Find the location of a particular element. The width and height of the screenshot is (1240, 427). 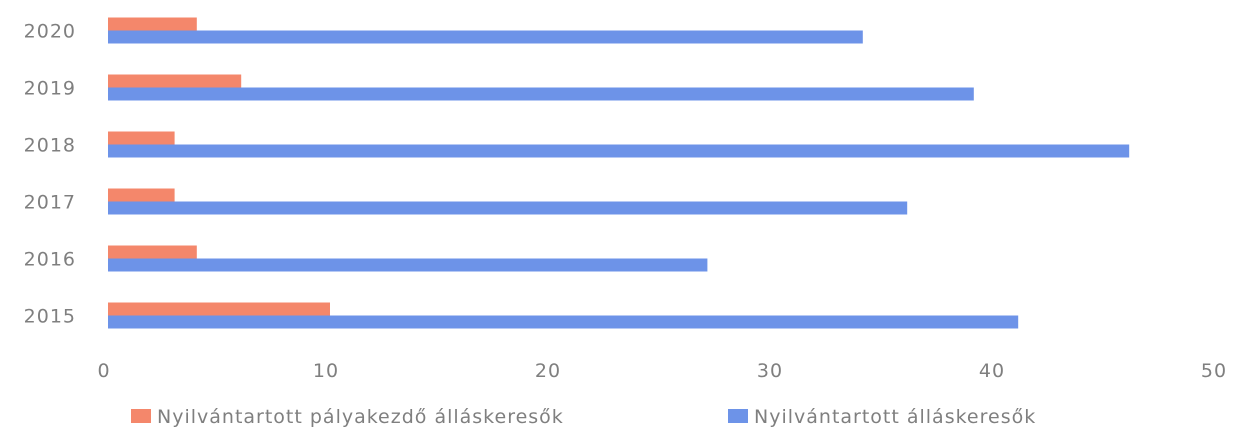

legend-label-allaskeresok: Nyilvántartott álláskeresők is located at coordinates (895, 416).